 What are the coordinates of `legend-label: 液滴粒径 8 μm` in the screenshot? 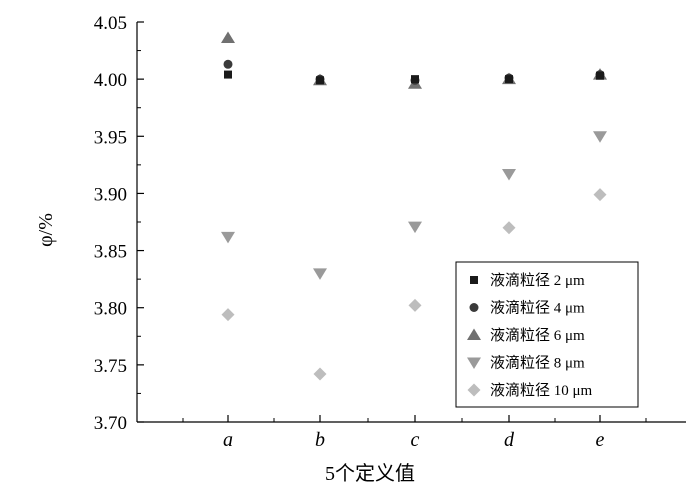 It's located at (537, 363).